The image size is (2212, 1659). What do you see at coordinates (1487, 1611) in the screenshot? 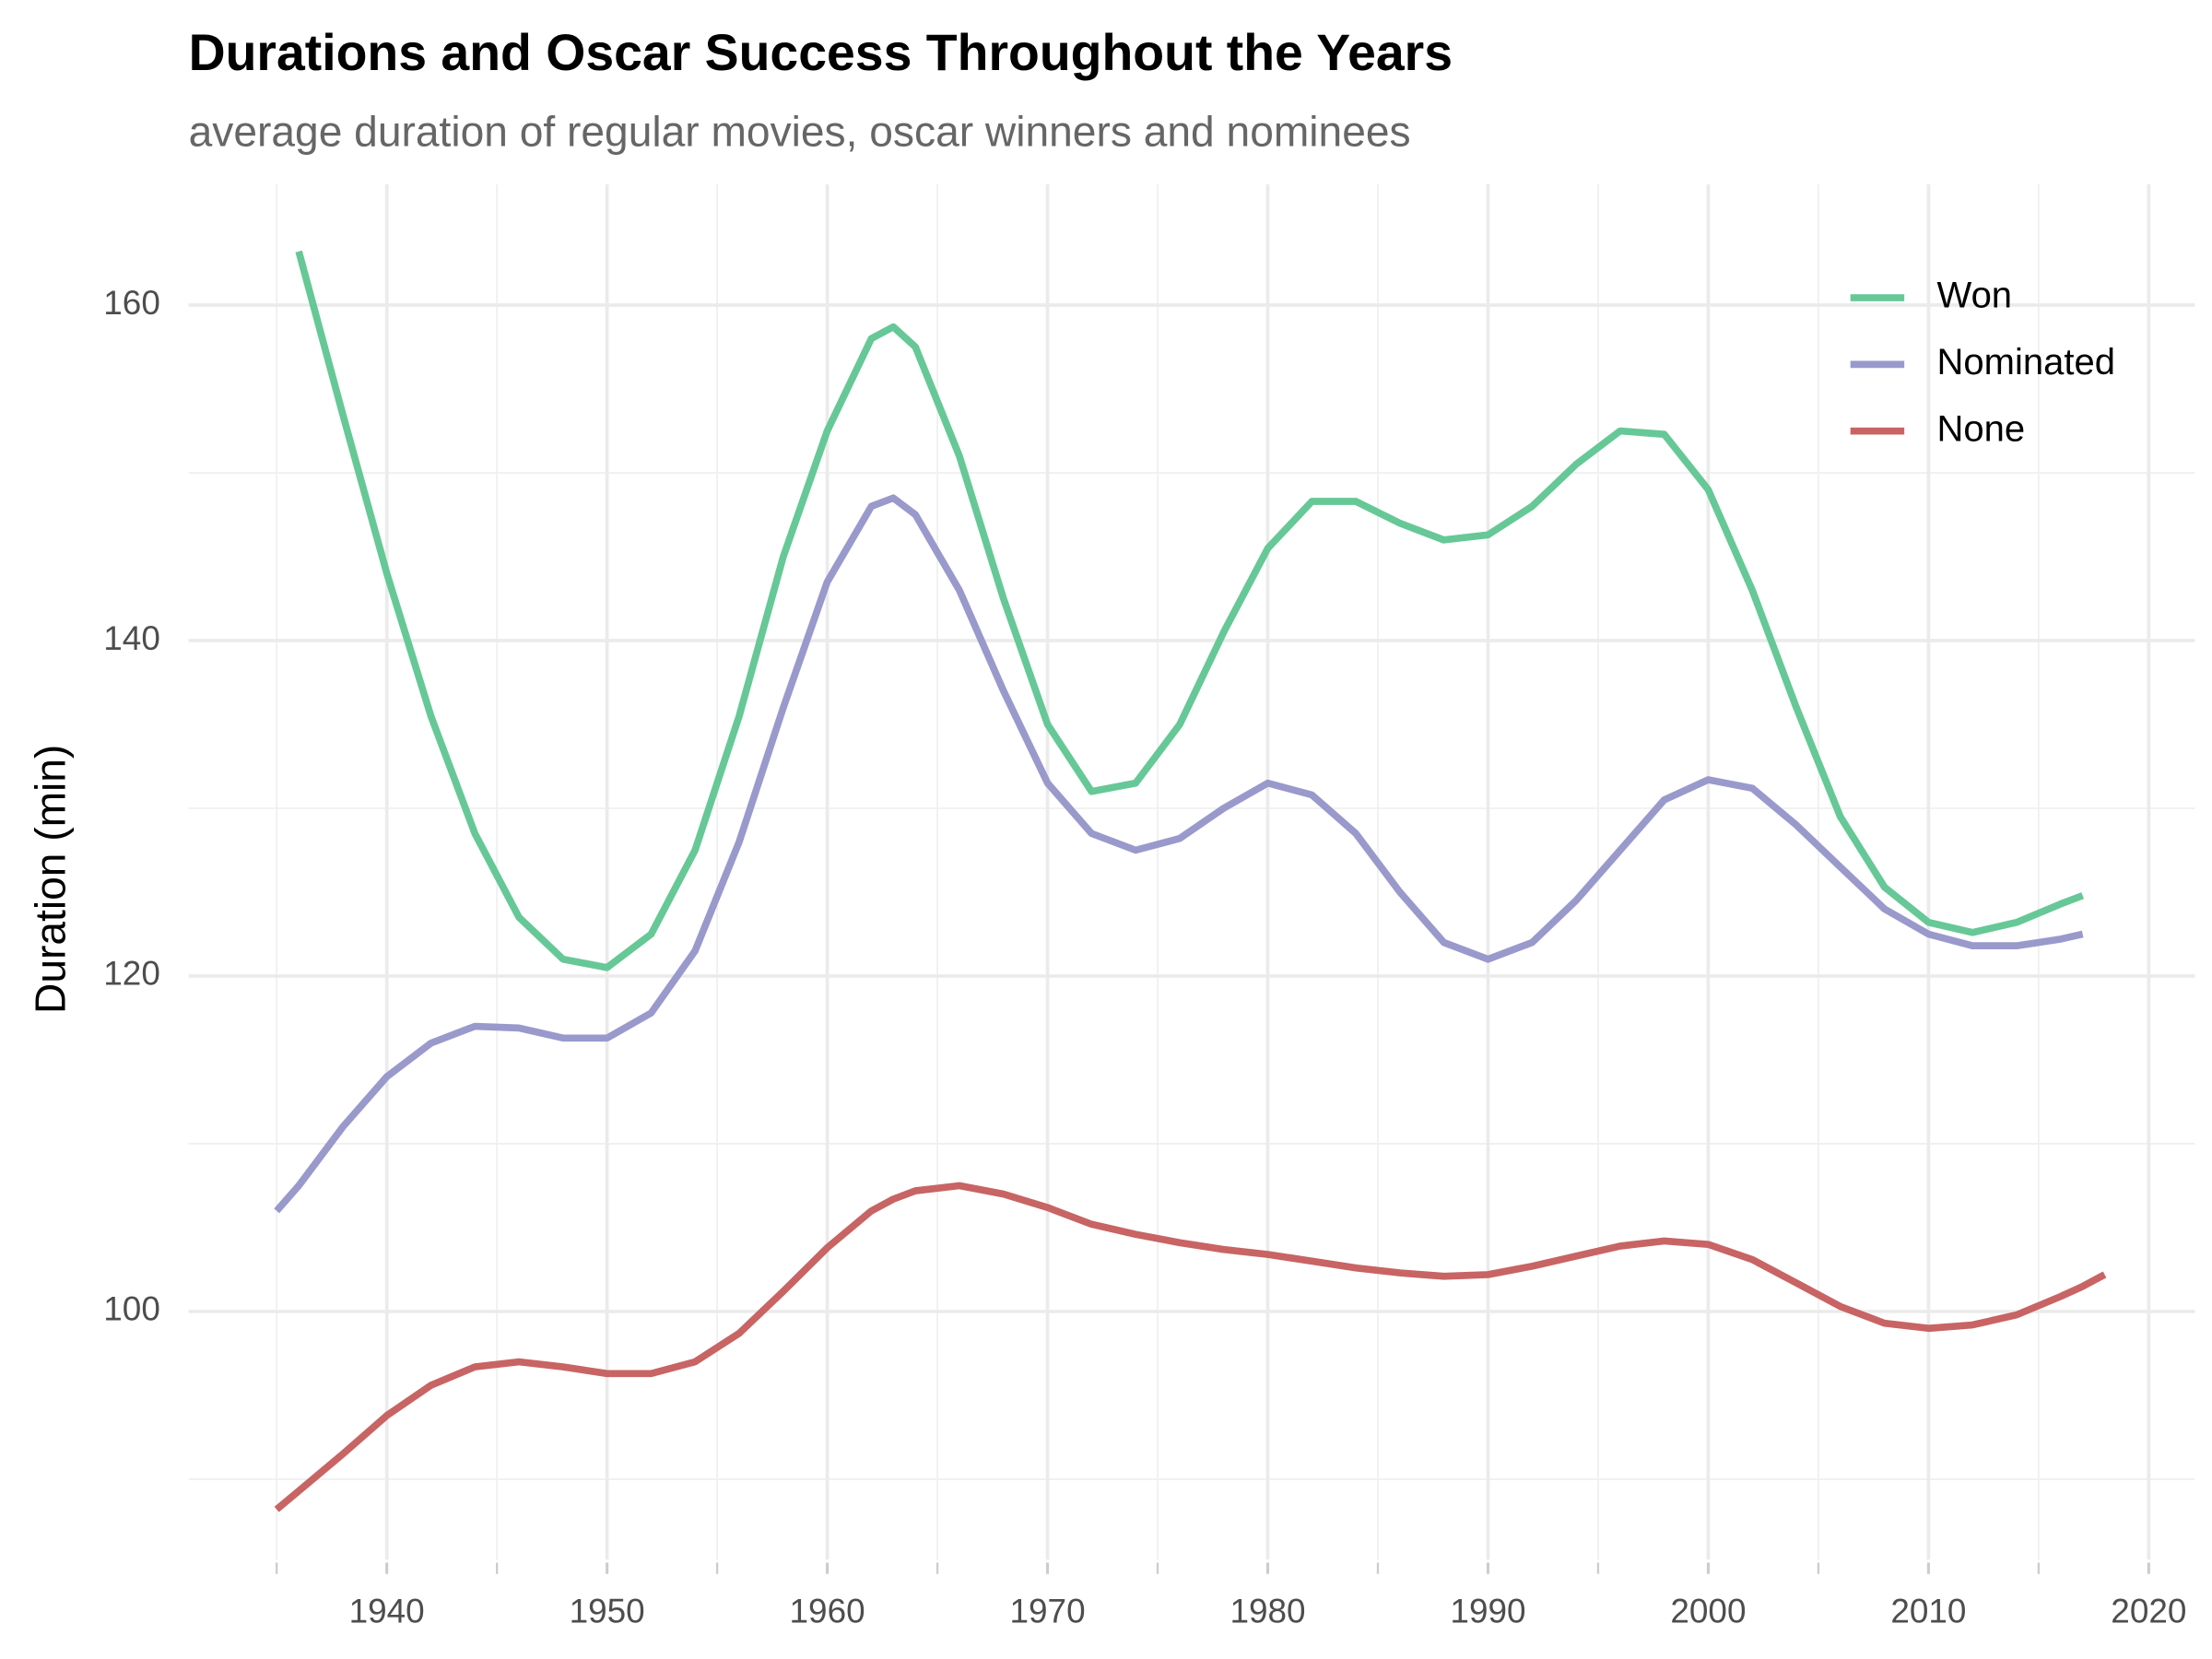
I see `x-tick-label: 1990` at bounding box center [1487, 1611].